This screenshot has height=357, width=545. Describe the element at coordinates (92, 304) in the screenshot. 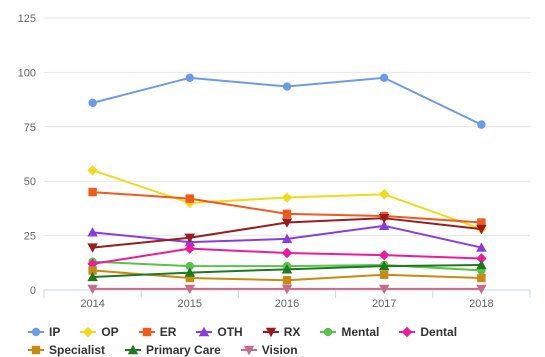

I see `x-tick-label: 2014` at that location.